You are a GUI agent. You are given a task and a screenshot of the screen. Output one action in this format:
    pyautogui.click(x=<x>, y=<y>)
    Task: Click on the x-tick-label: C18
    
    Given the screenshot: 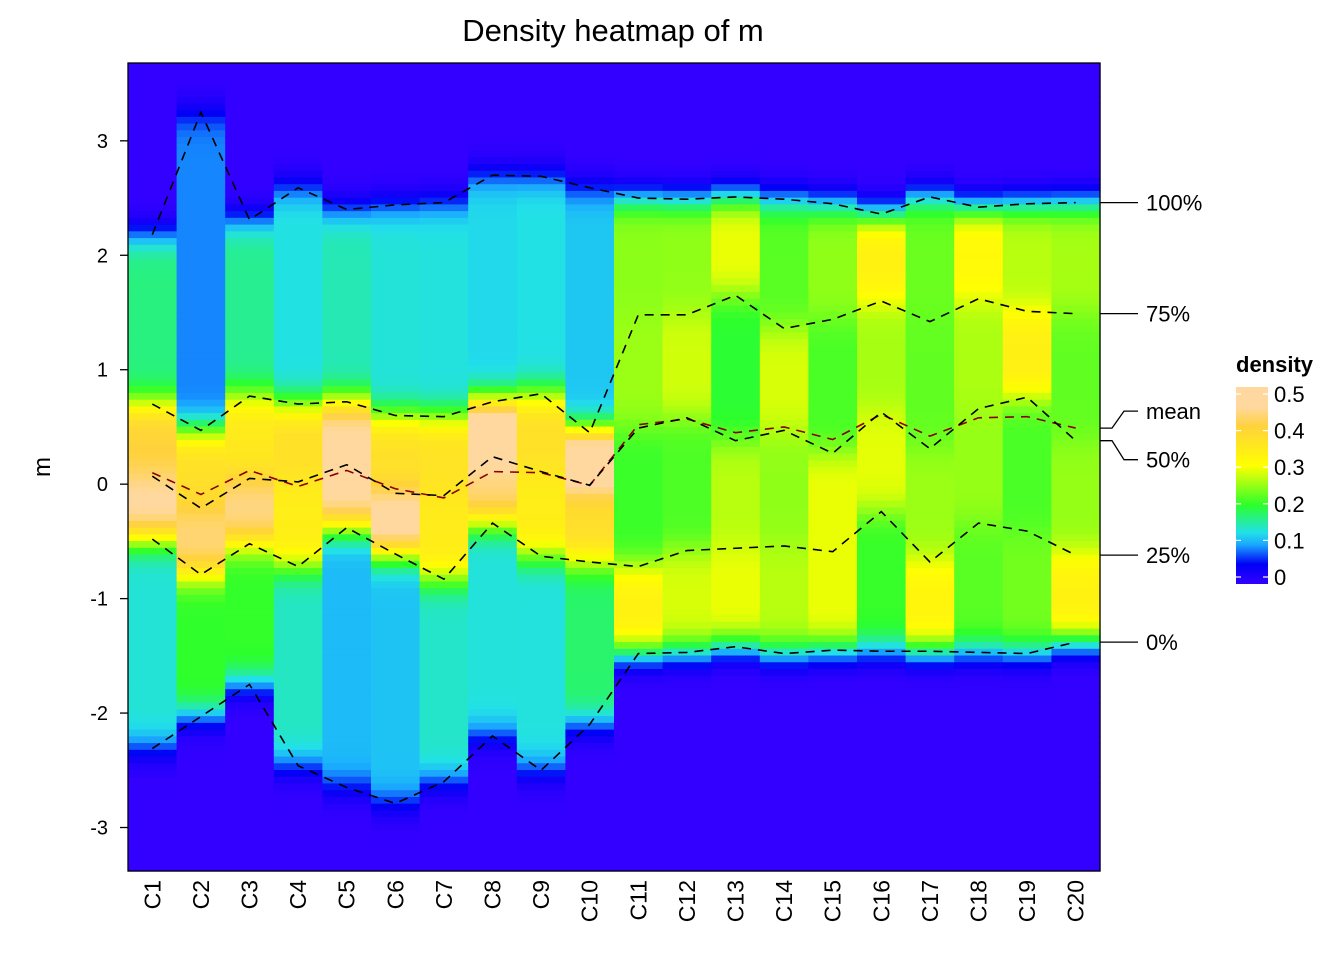 What is the action you would take?
    pyautogui.click(x=979, y=901)
    